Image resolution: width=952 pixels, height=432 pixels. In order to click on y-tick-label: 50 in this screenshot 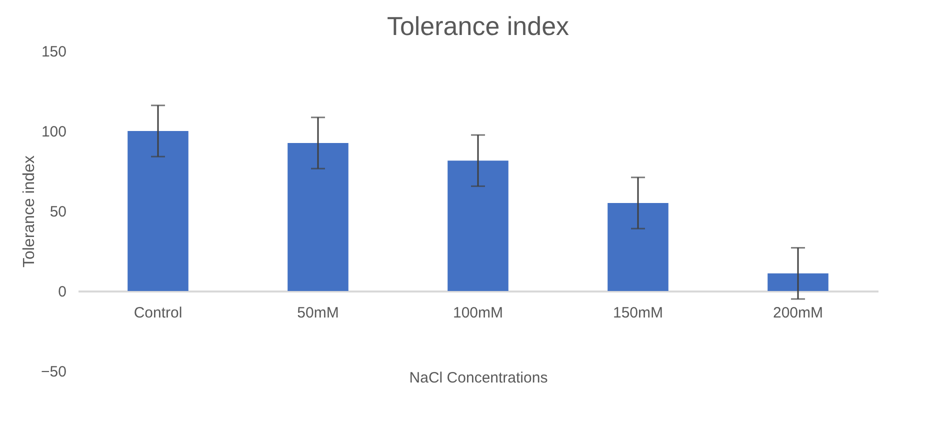, I will do `click(58, 212)`.